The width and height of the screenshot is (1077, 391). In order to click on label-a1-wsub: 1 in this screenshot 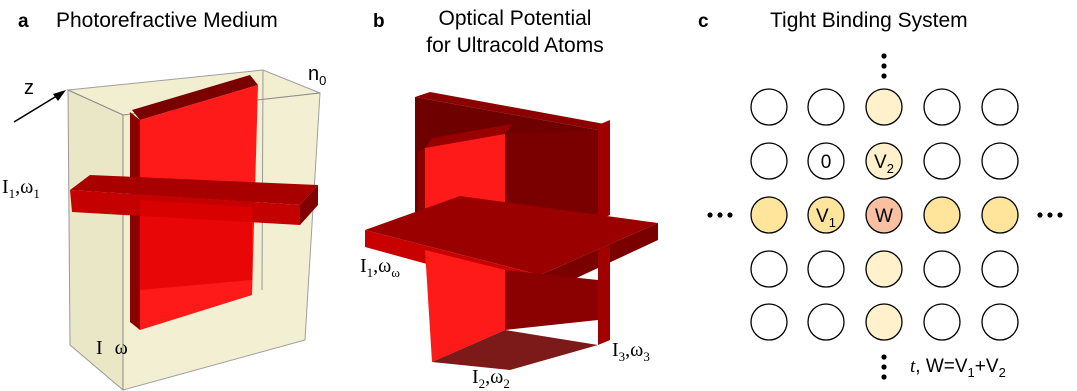, I will do `click(36, 193)`.